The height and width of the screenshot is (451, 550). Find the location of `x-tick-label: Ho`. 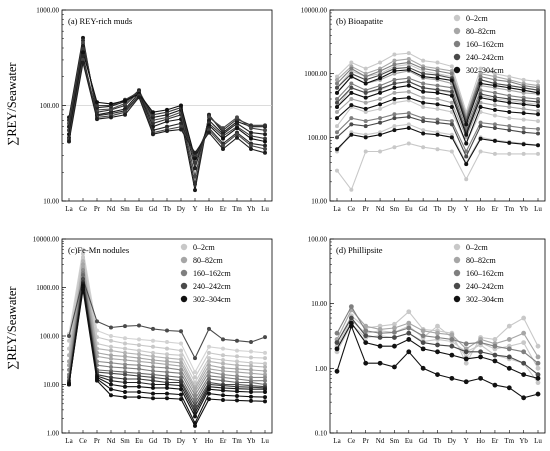

x-tick-label: Ho is located at coordinates (209, 441).